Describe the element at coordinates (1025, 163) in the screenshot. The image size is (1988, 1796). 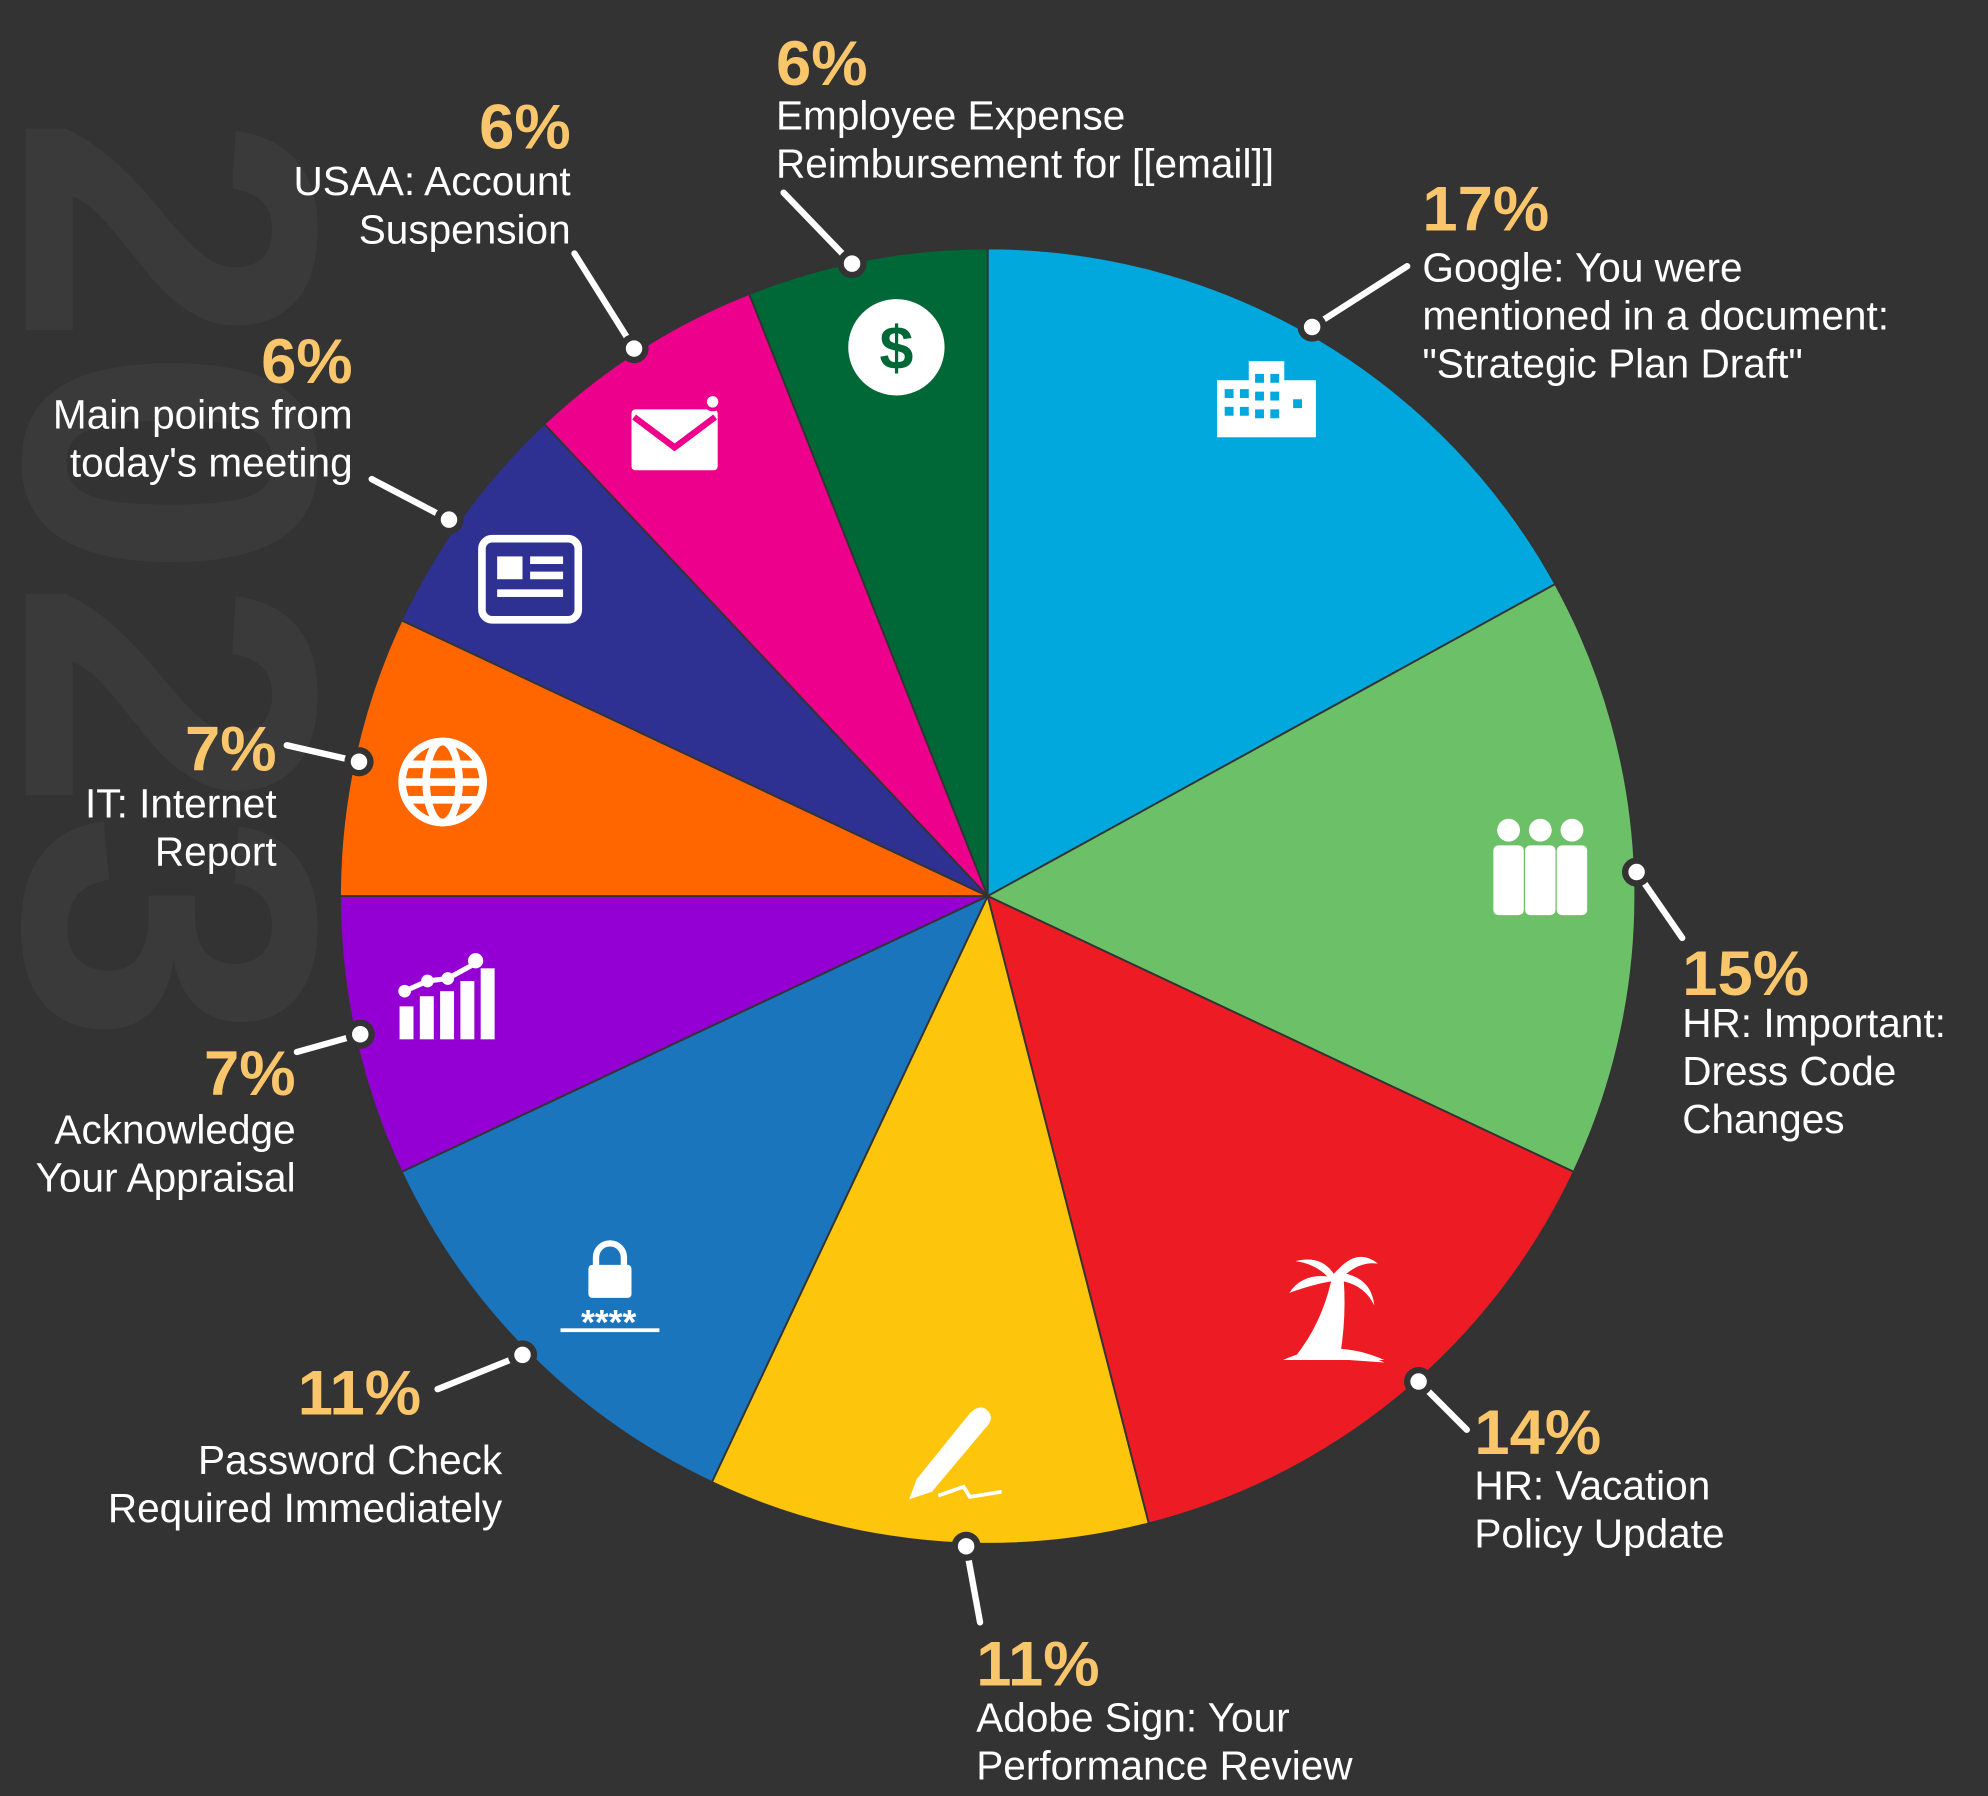
I see `category-label: Reimbursement for [[email]]` at that location.